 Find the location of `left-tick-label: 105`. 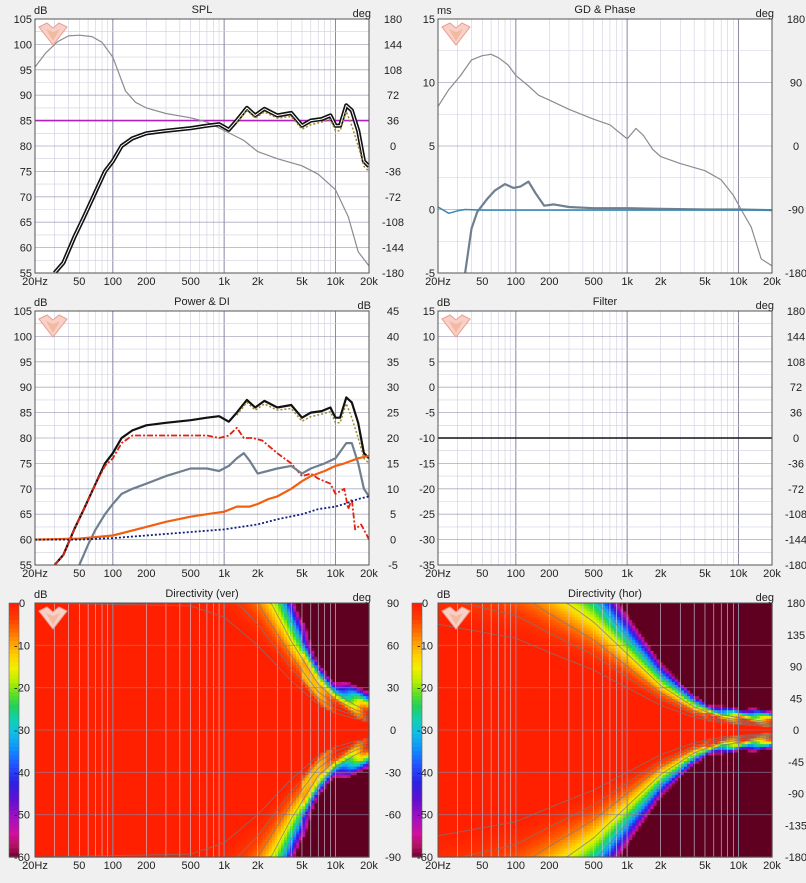

left-tick-label: 105 is located at coordinates (23, 20).